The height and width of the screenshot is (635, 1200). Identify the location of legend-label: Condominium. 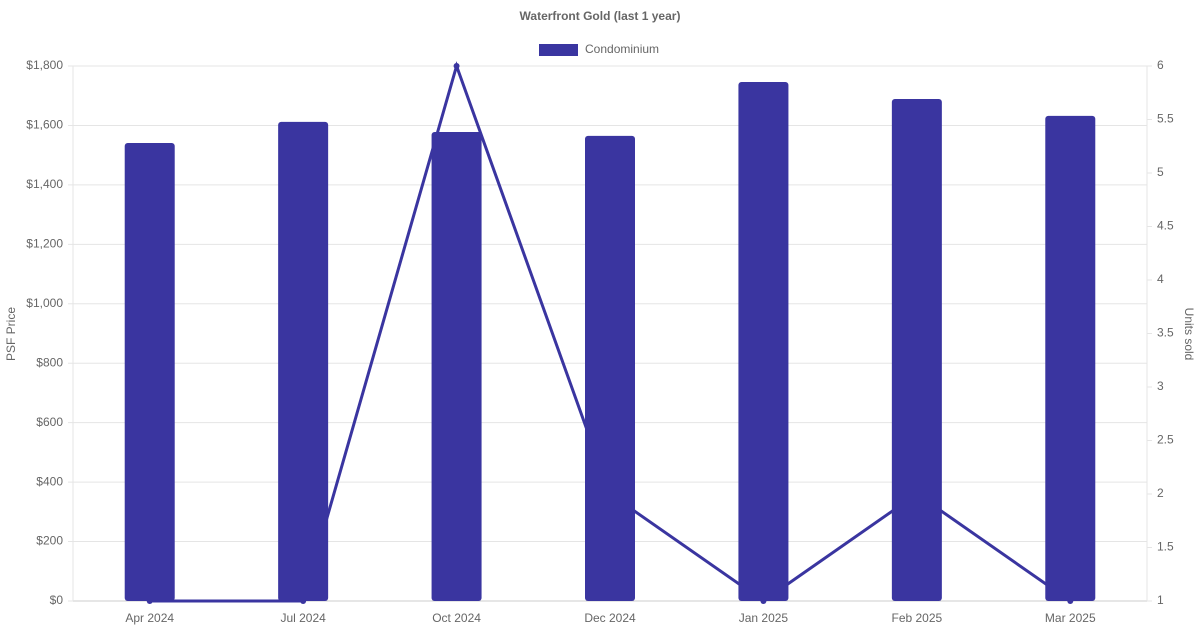
(622, 49).